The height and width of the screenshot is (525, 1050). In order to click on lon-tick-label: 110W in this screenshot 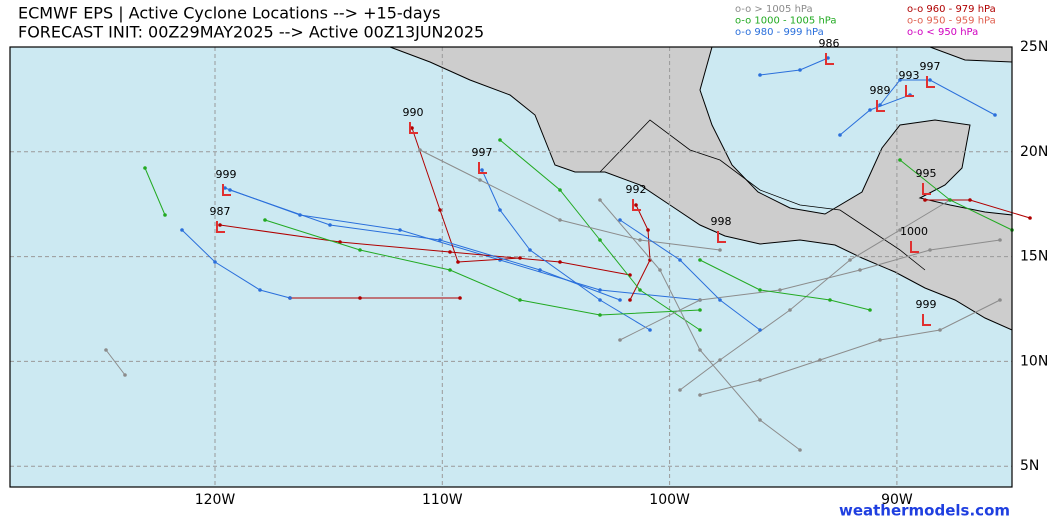, I will do `click(442, 500)`.